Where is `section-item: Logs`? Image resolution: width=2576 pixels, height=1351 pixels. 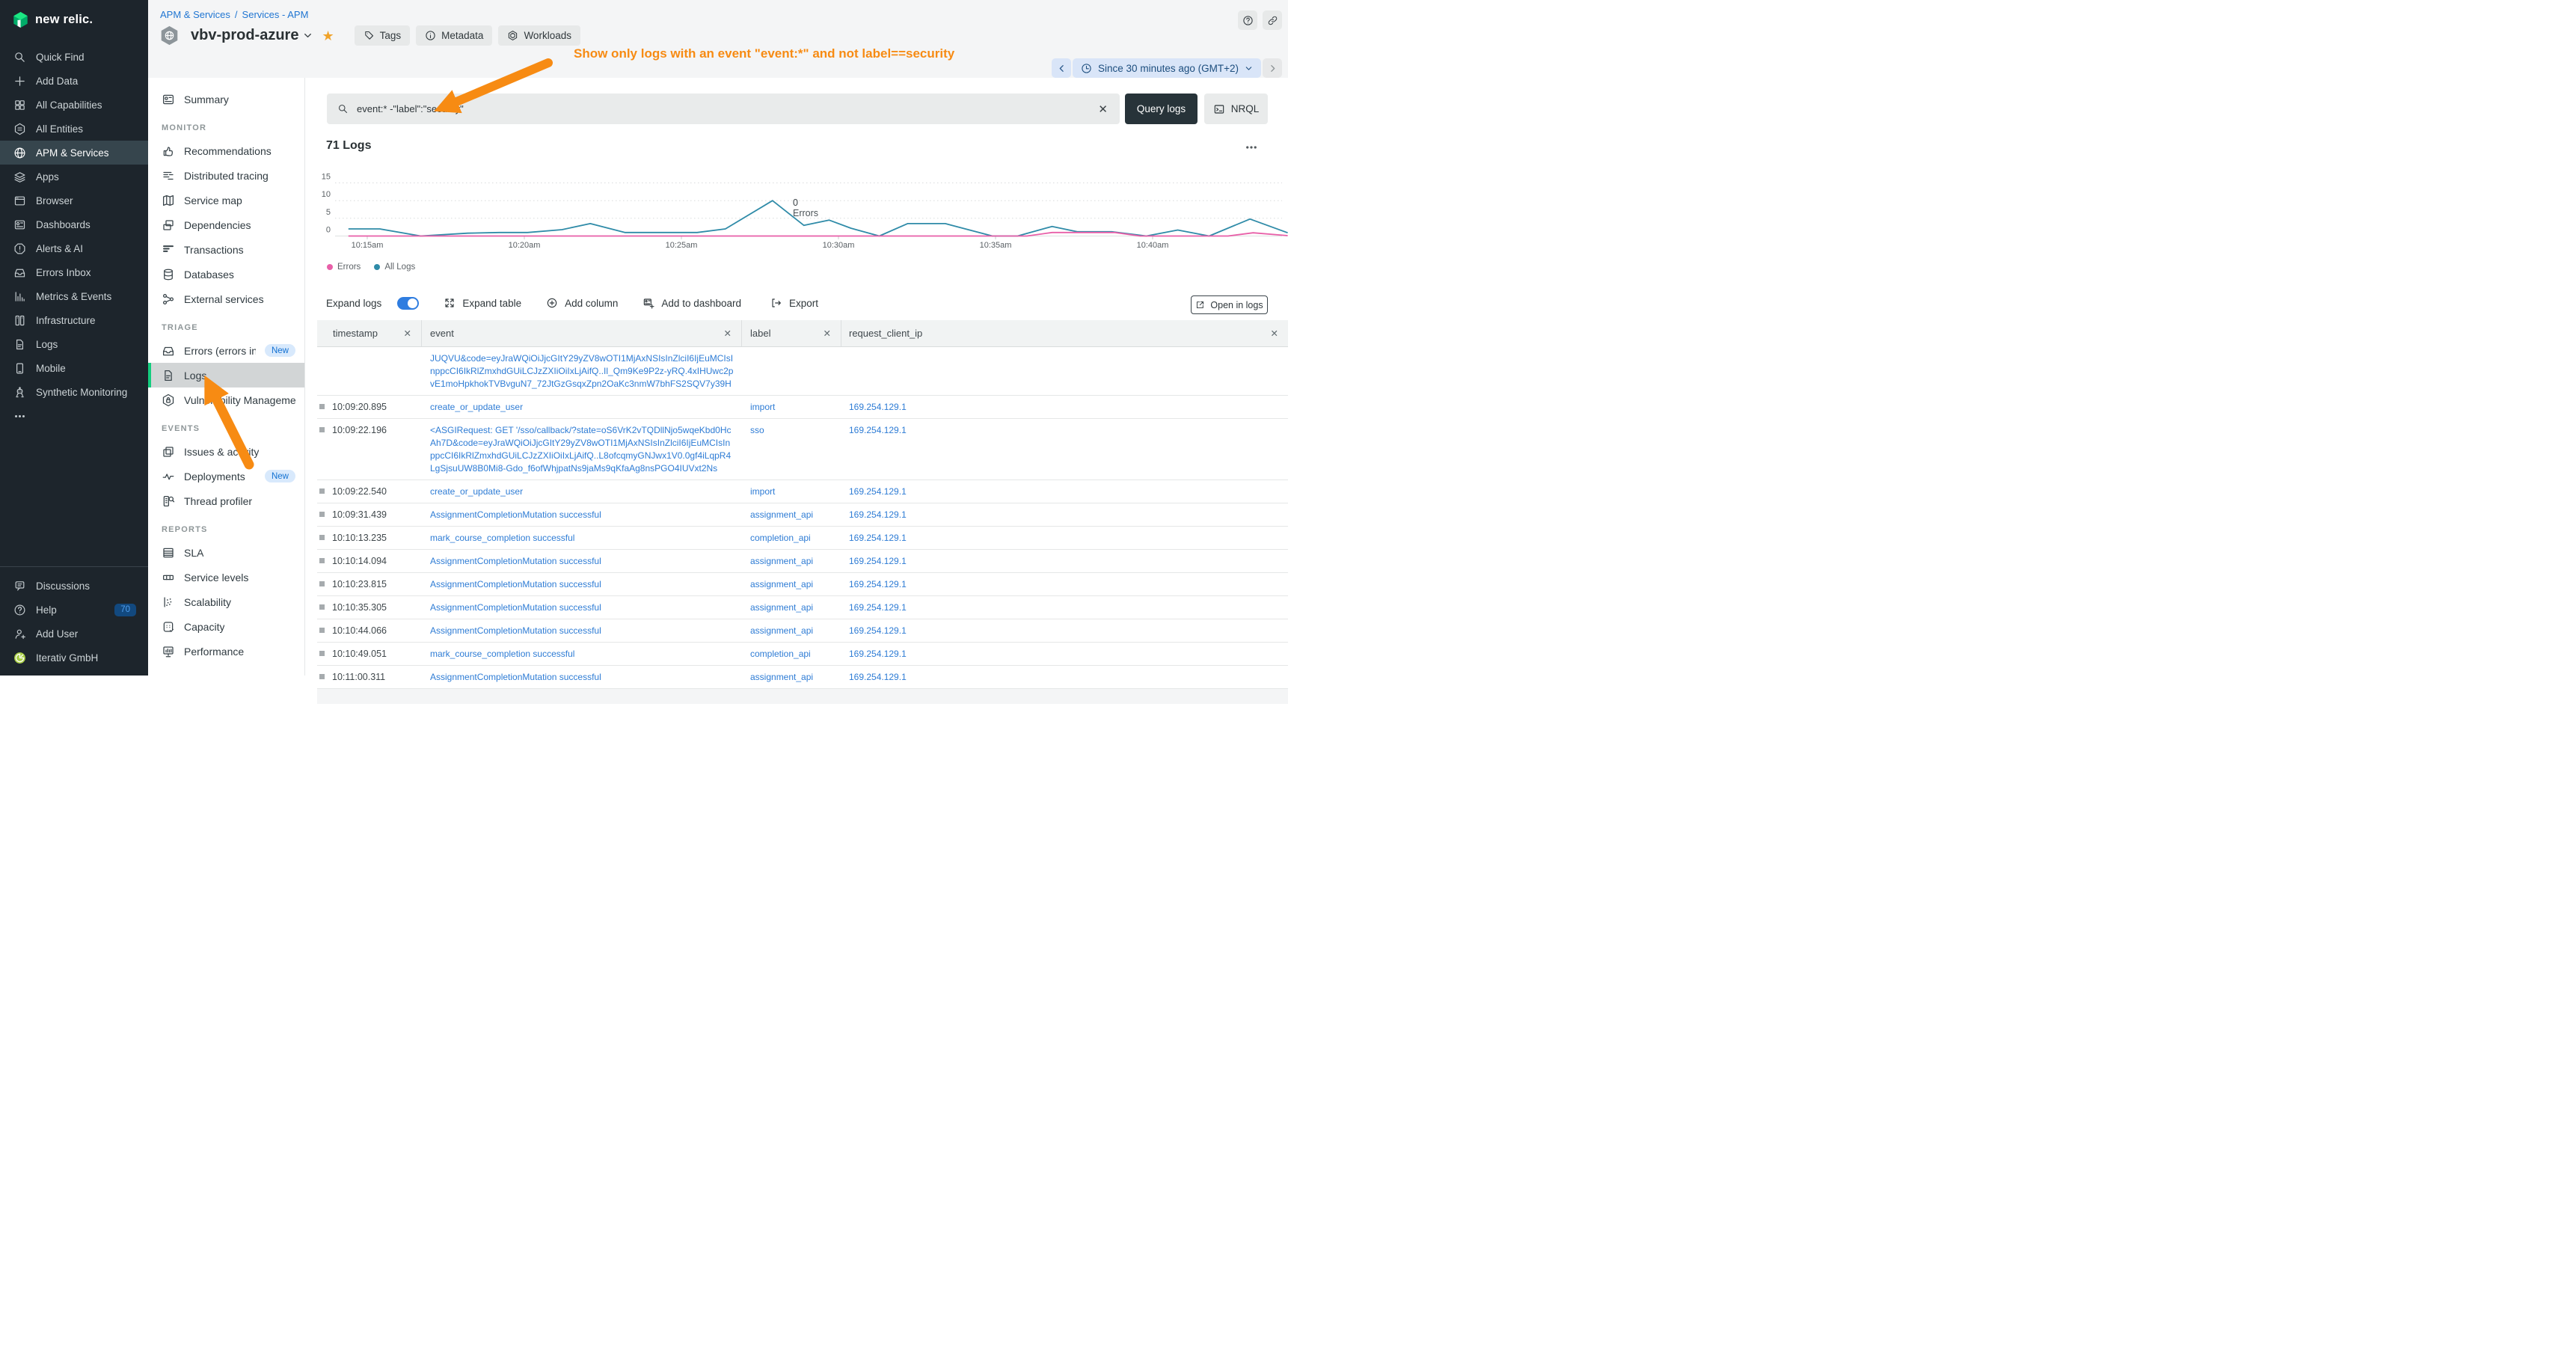
section-item: Logs is located at coordinates (226, 375).